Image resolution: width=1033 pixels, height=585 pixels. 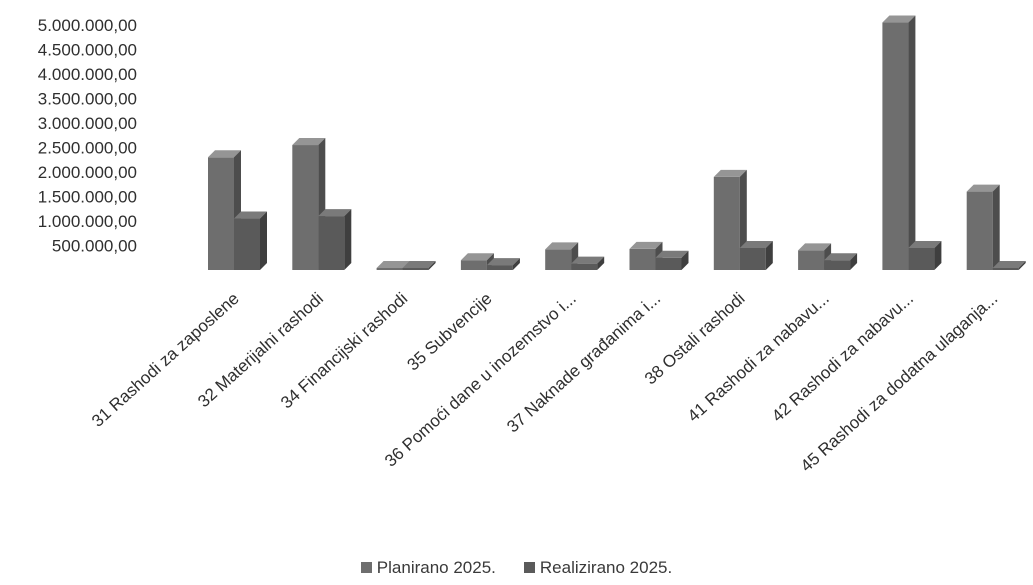 What do you see at coordinates (87, 197) in the screenshot?
I see `y-tick-label: 1.500.000,00` at bounding box center [87, 197].